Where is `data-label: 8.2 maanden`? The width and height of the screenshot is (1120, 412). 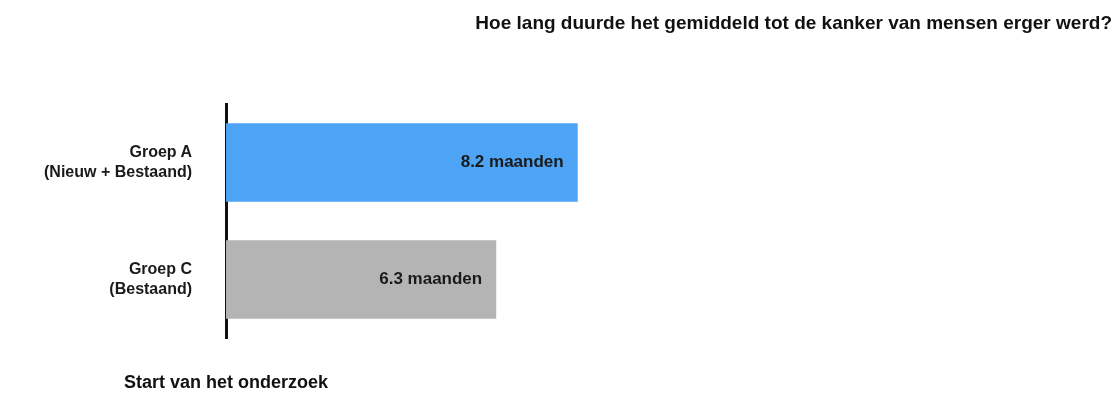 data-label: 8.2 maanden is located at coordinates (512, 162).